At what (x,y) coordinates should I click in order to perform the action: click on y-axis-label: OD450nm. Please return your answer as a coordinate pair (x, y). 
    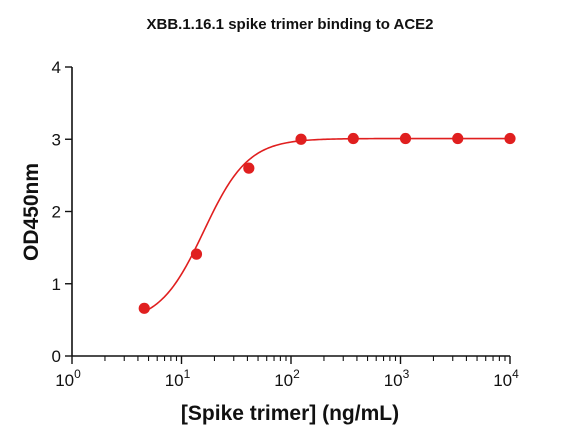
    Looking at the image, I should click on (31, 212).